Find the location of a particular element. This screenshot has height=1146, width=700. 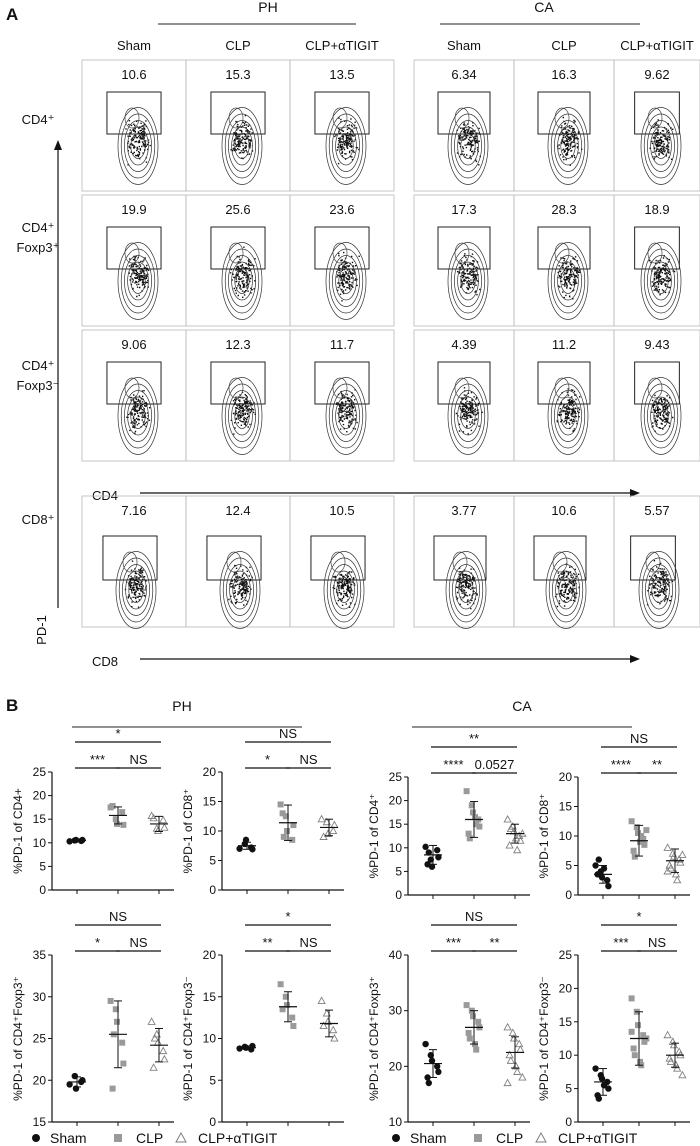

gate-percentage: 3.77 is located at coordinates (463, 510).